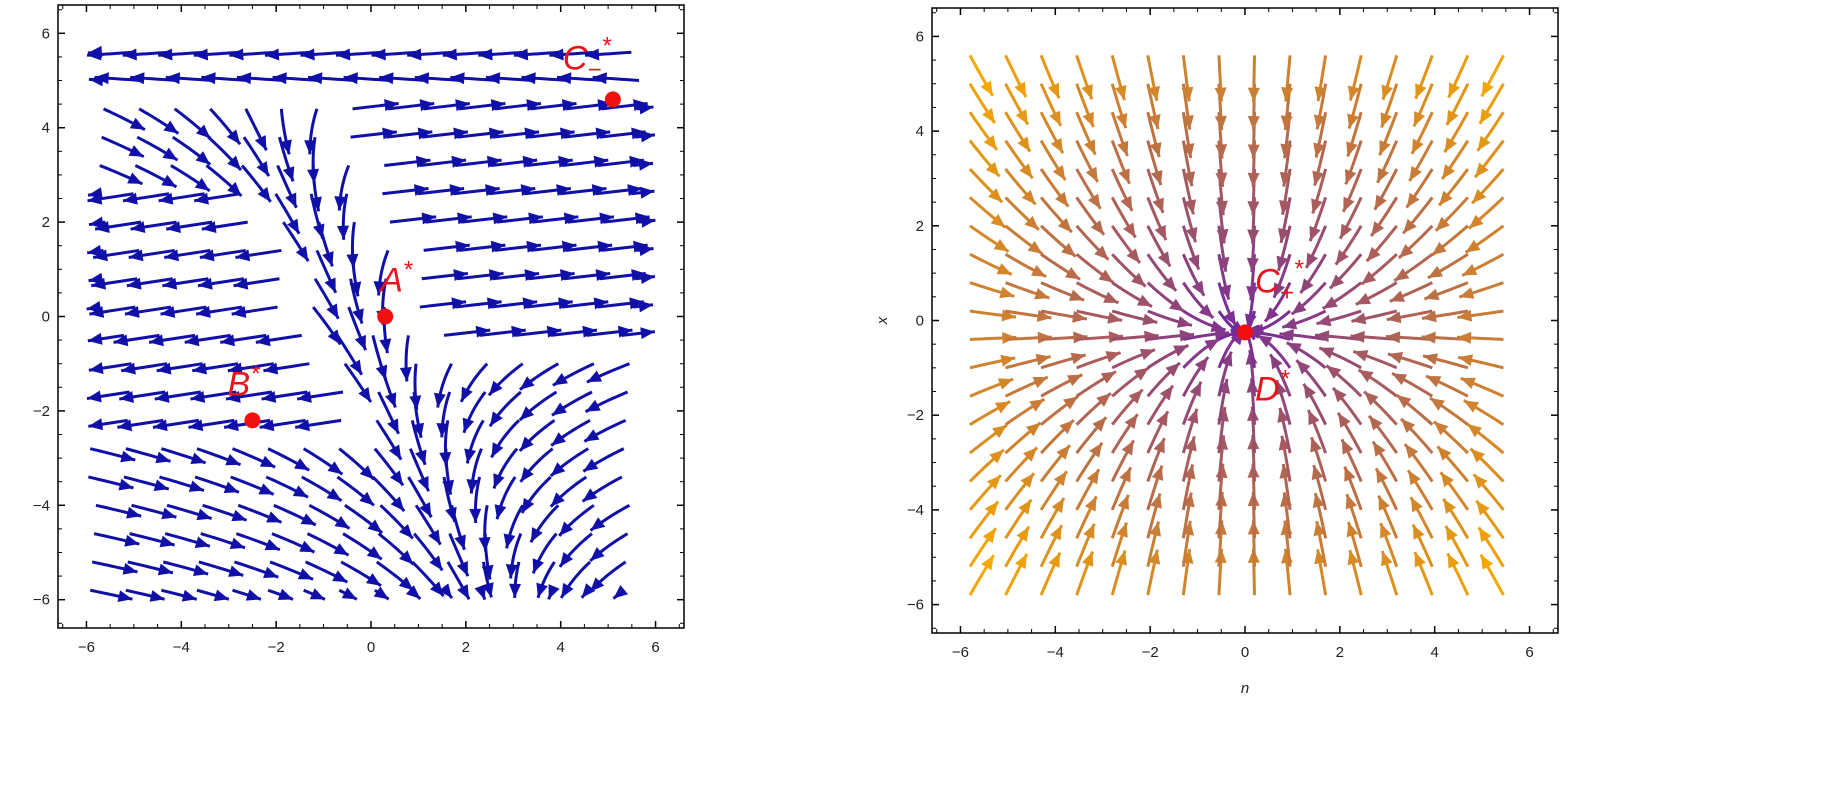  I want to click on y-tick-label: −6, so click(915, 605).